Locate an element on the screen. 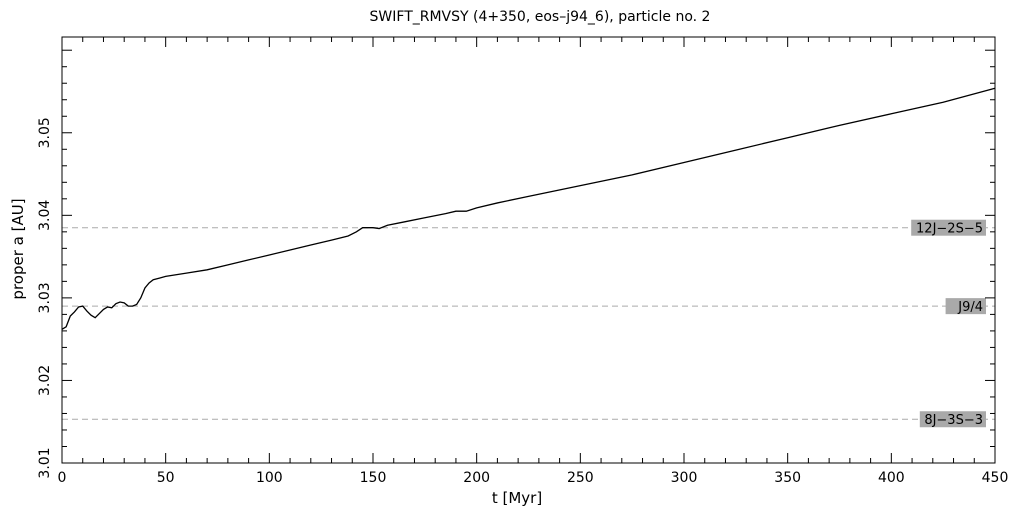 Image resolution: width=1021 pixels, height=511 pixels. x-tick-label: 100 is located at coordinates (269, 478).